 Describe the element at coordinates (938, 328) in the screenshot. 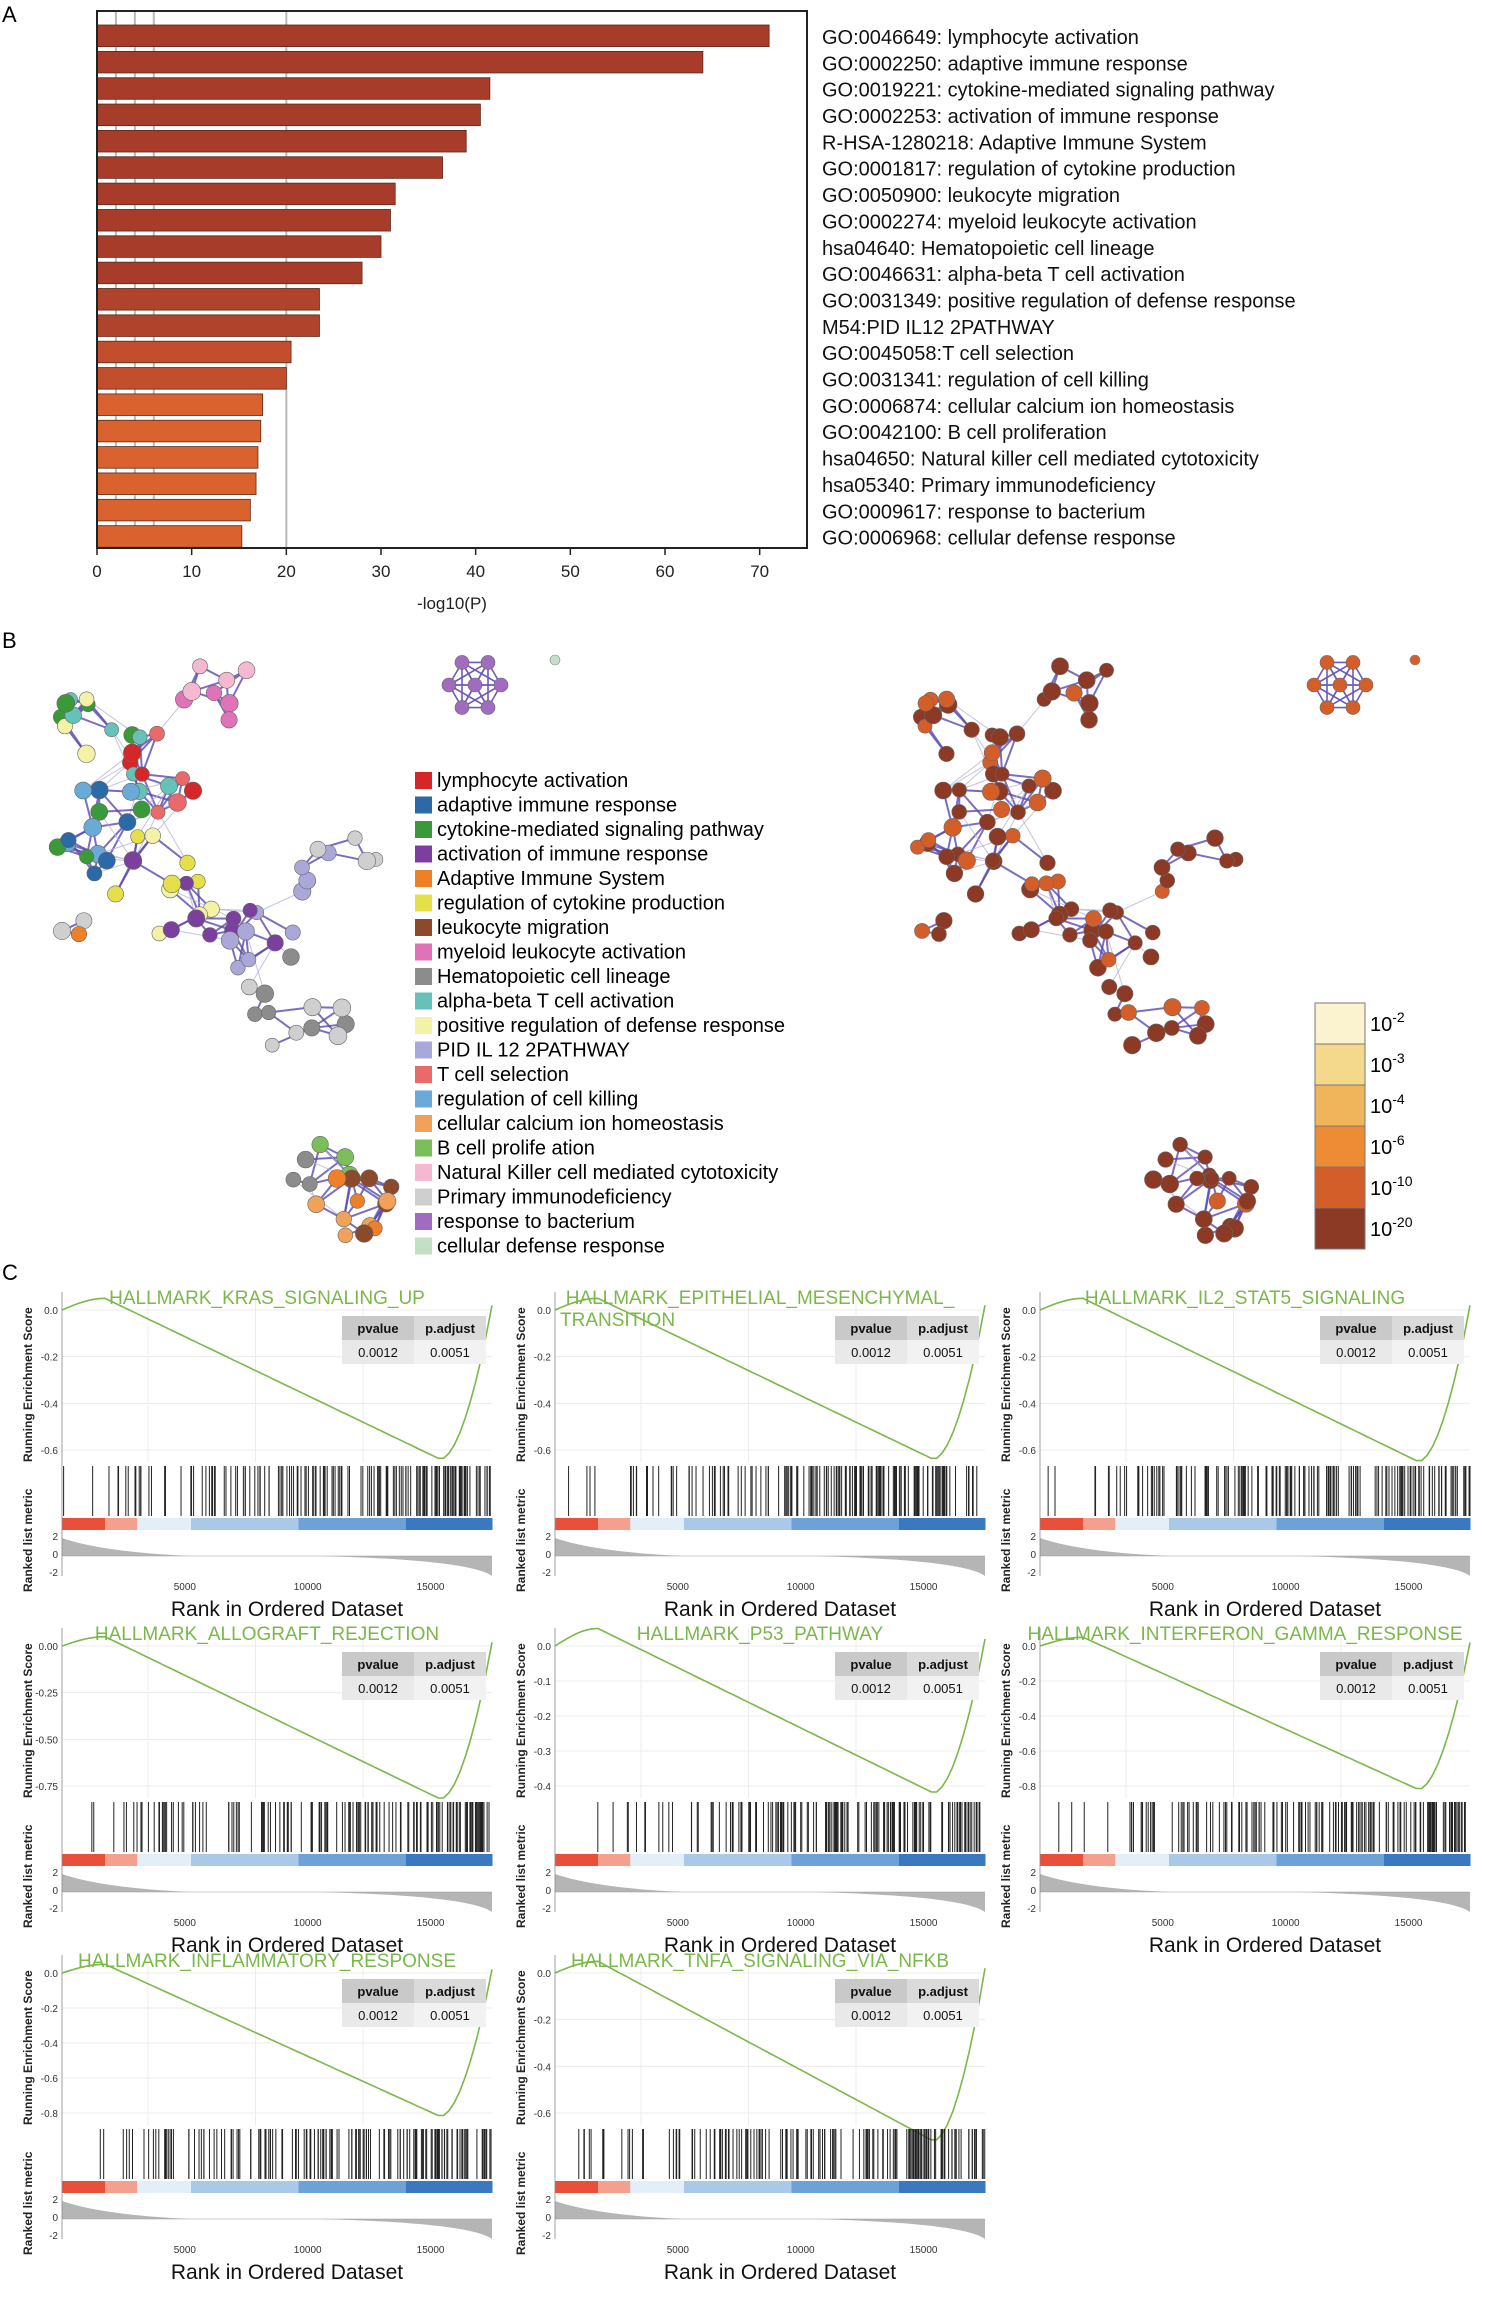

I see `bar-label: M54:PID IL12 2PATHWAY` at that location.